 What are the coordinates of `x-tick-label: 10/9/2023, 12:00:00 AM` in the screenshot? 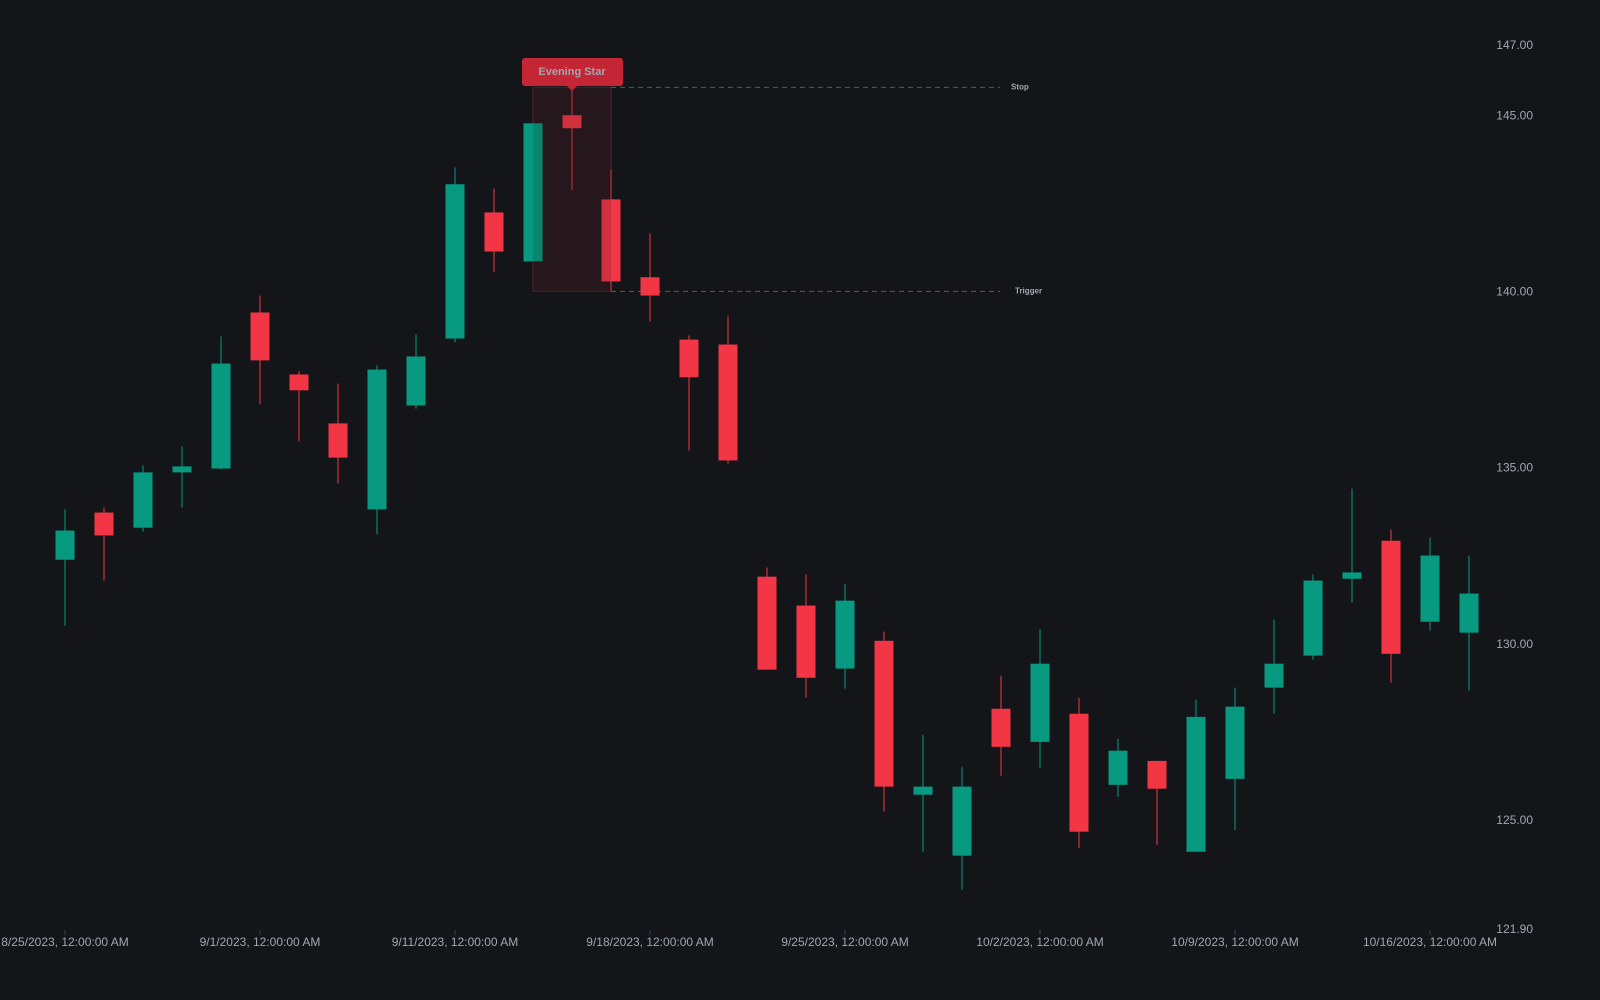 It's located at (1234, 942).